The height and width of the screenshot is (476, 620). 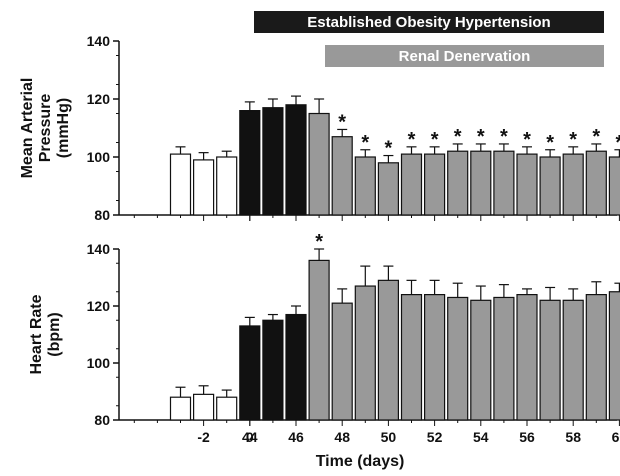 What do you see at coordinates (36, 334) in the screenshot?
I see `y-axis-title: Heart Rate` at bounding box center [36, 334].